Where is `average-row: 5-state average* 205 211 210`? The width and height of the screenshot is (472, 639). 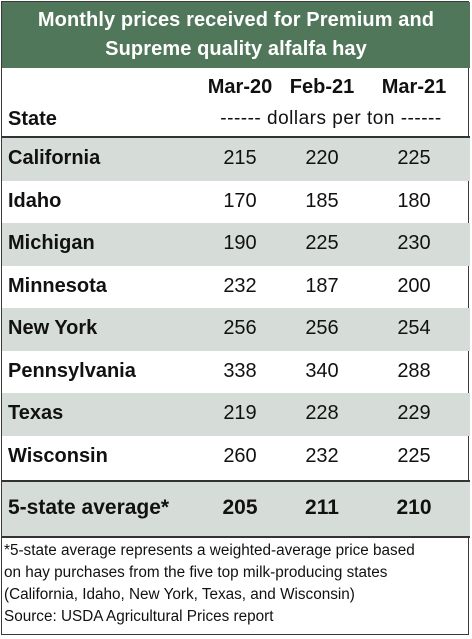
average-row: 5-state average* 205 211 210 is located at coordinates (236, 509).